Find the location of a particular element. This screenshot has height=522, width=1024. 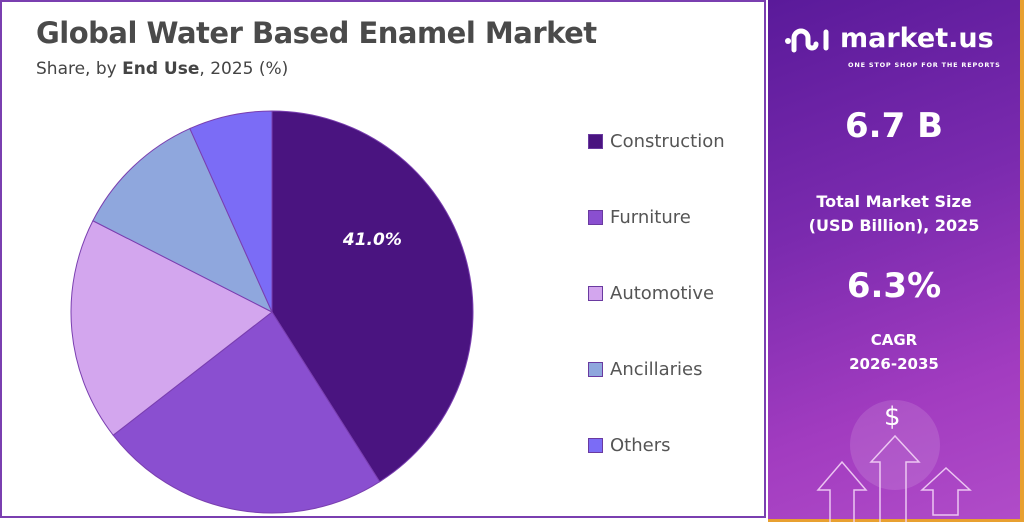

dollar-icon: $ is located at coordinates (892, 417).